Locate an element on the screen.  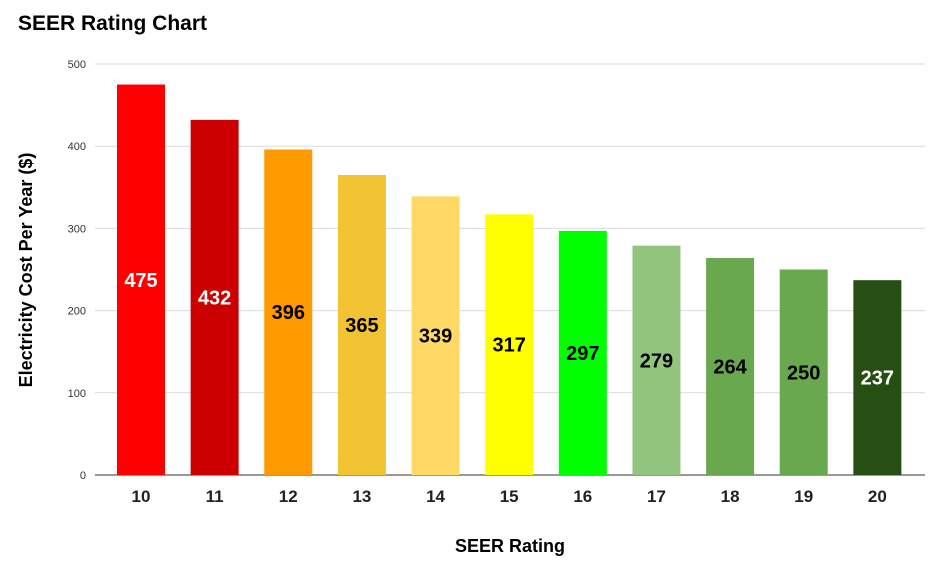
x-tick-label: 10 is located at coordinates (141, 496).